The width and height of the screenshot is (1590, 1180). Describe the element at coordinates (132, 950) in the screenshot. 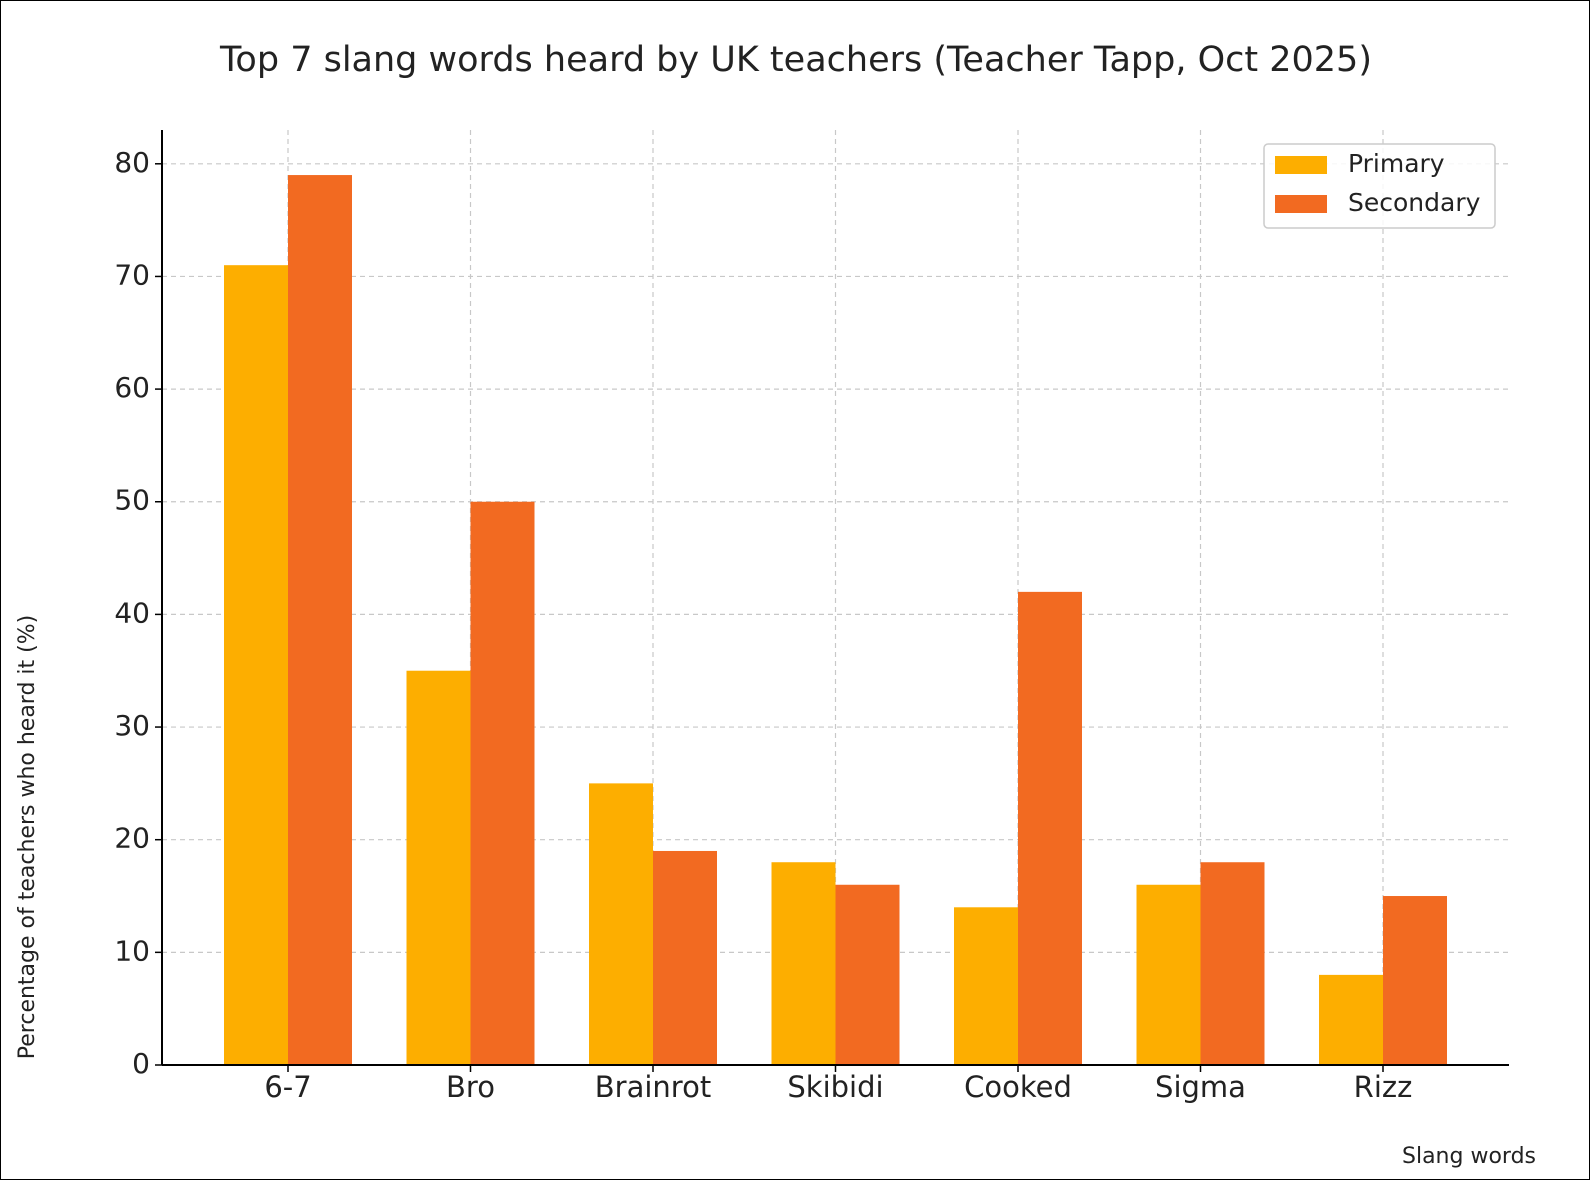

I see `y-tick-label: 10` at that location.